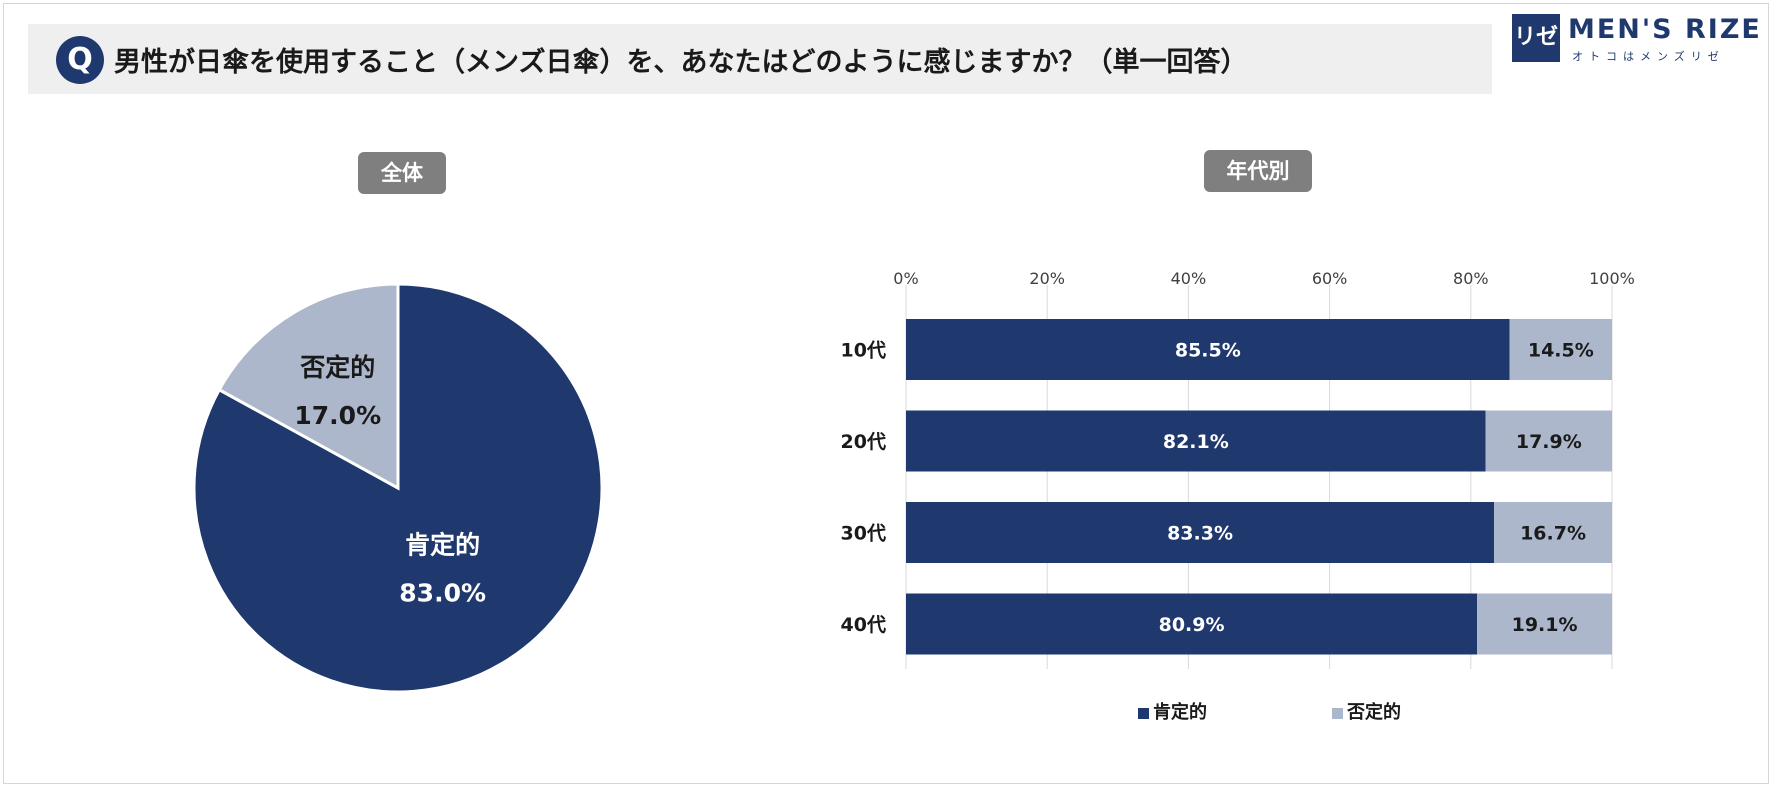 This screenshot has height=789, width=1774. I want to click on question-badge: Q, so click(80, 60).